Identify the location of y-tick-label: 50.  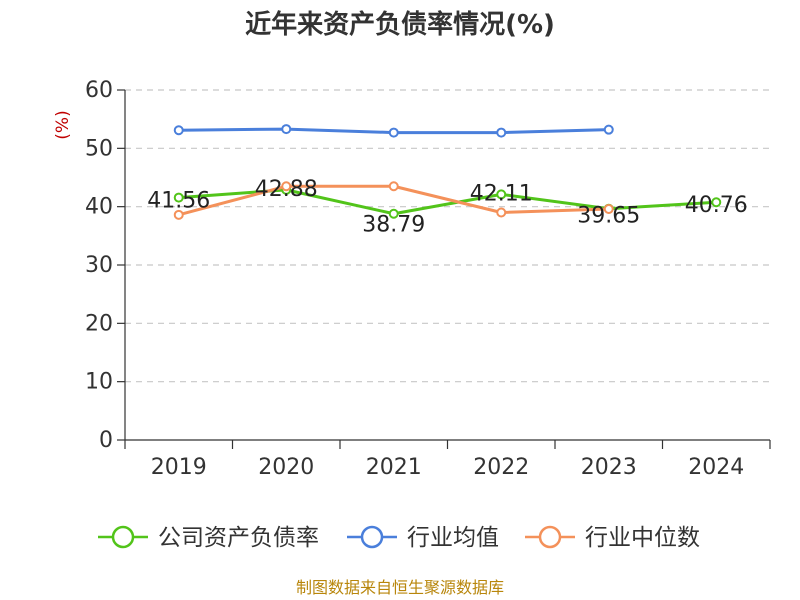
(99, 148).